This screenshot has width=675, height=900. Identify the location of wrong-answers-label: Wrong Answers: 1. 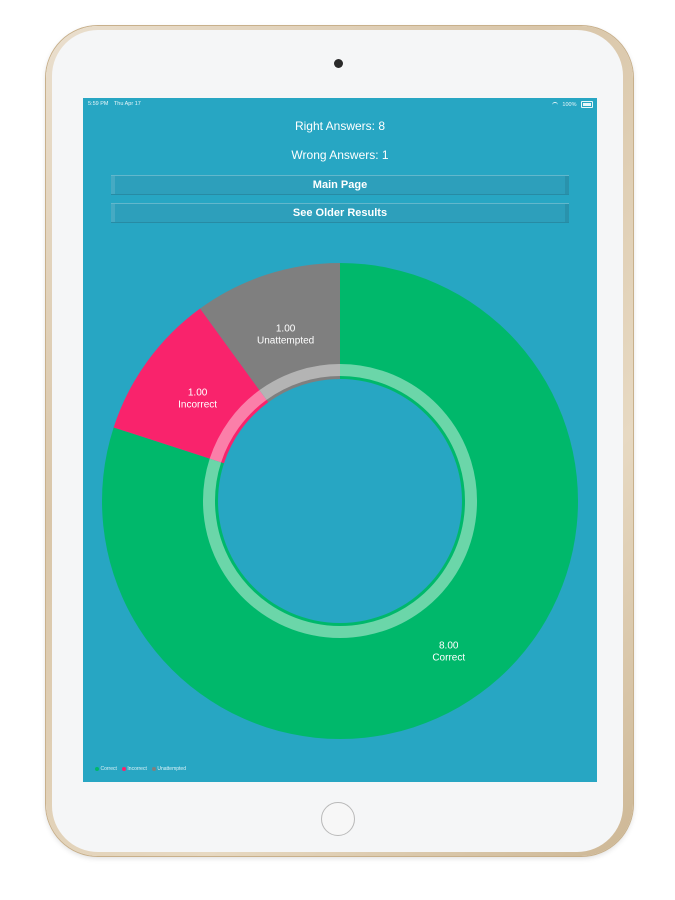
(340, 155).